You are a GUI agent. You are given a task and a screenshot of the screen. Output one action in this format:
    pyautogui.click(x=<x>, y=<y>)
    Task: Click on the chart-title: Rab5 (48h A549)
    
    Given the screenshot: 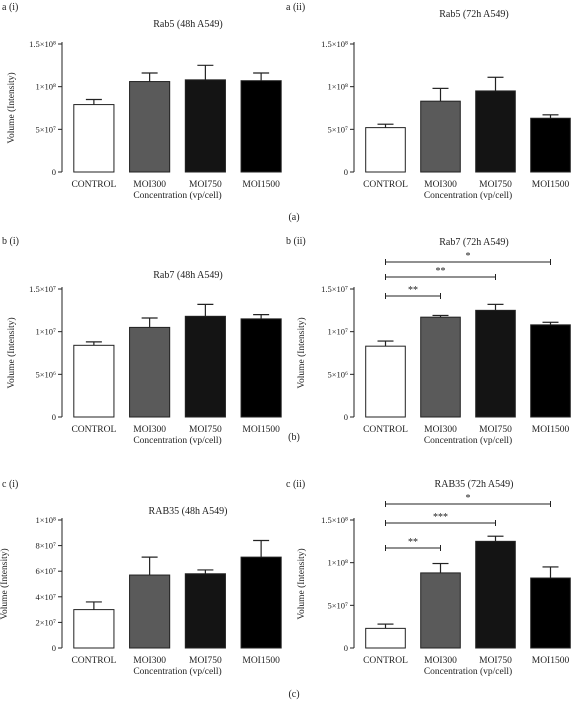 What is the action you would take?
    pyautogui.click(x=187, y=24)
    